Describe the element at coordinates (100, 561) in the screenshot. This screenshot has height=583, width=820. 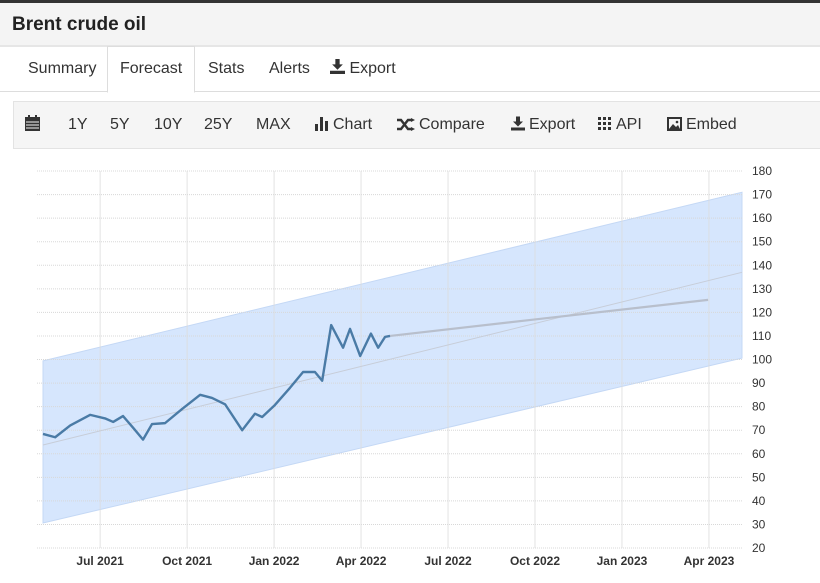
I see `x-tick-label: Jul 2021` at that location.